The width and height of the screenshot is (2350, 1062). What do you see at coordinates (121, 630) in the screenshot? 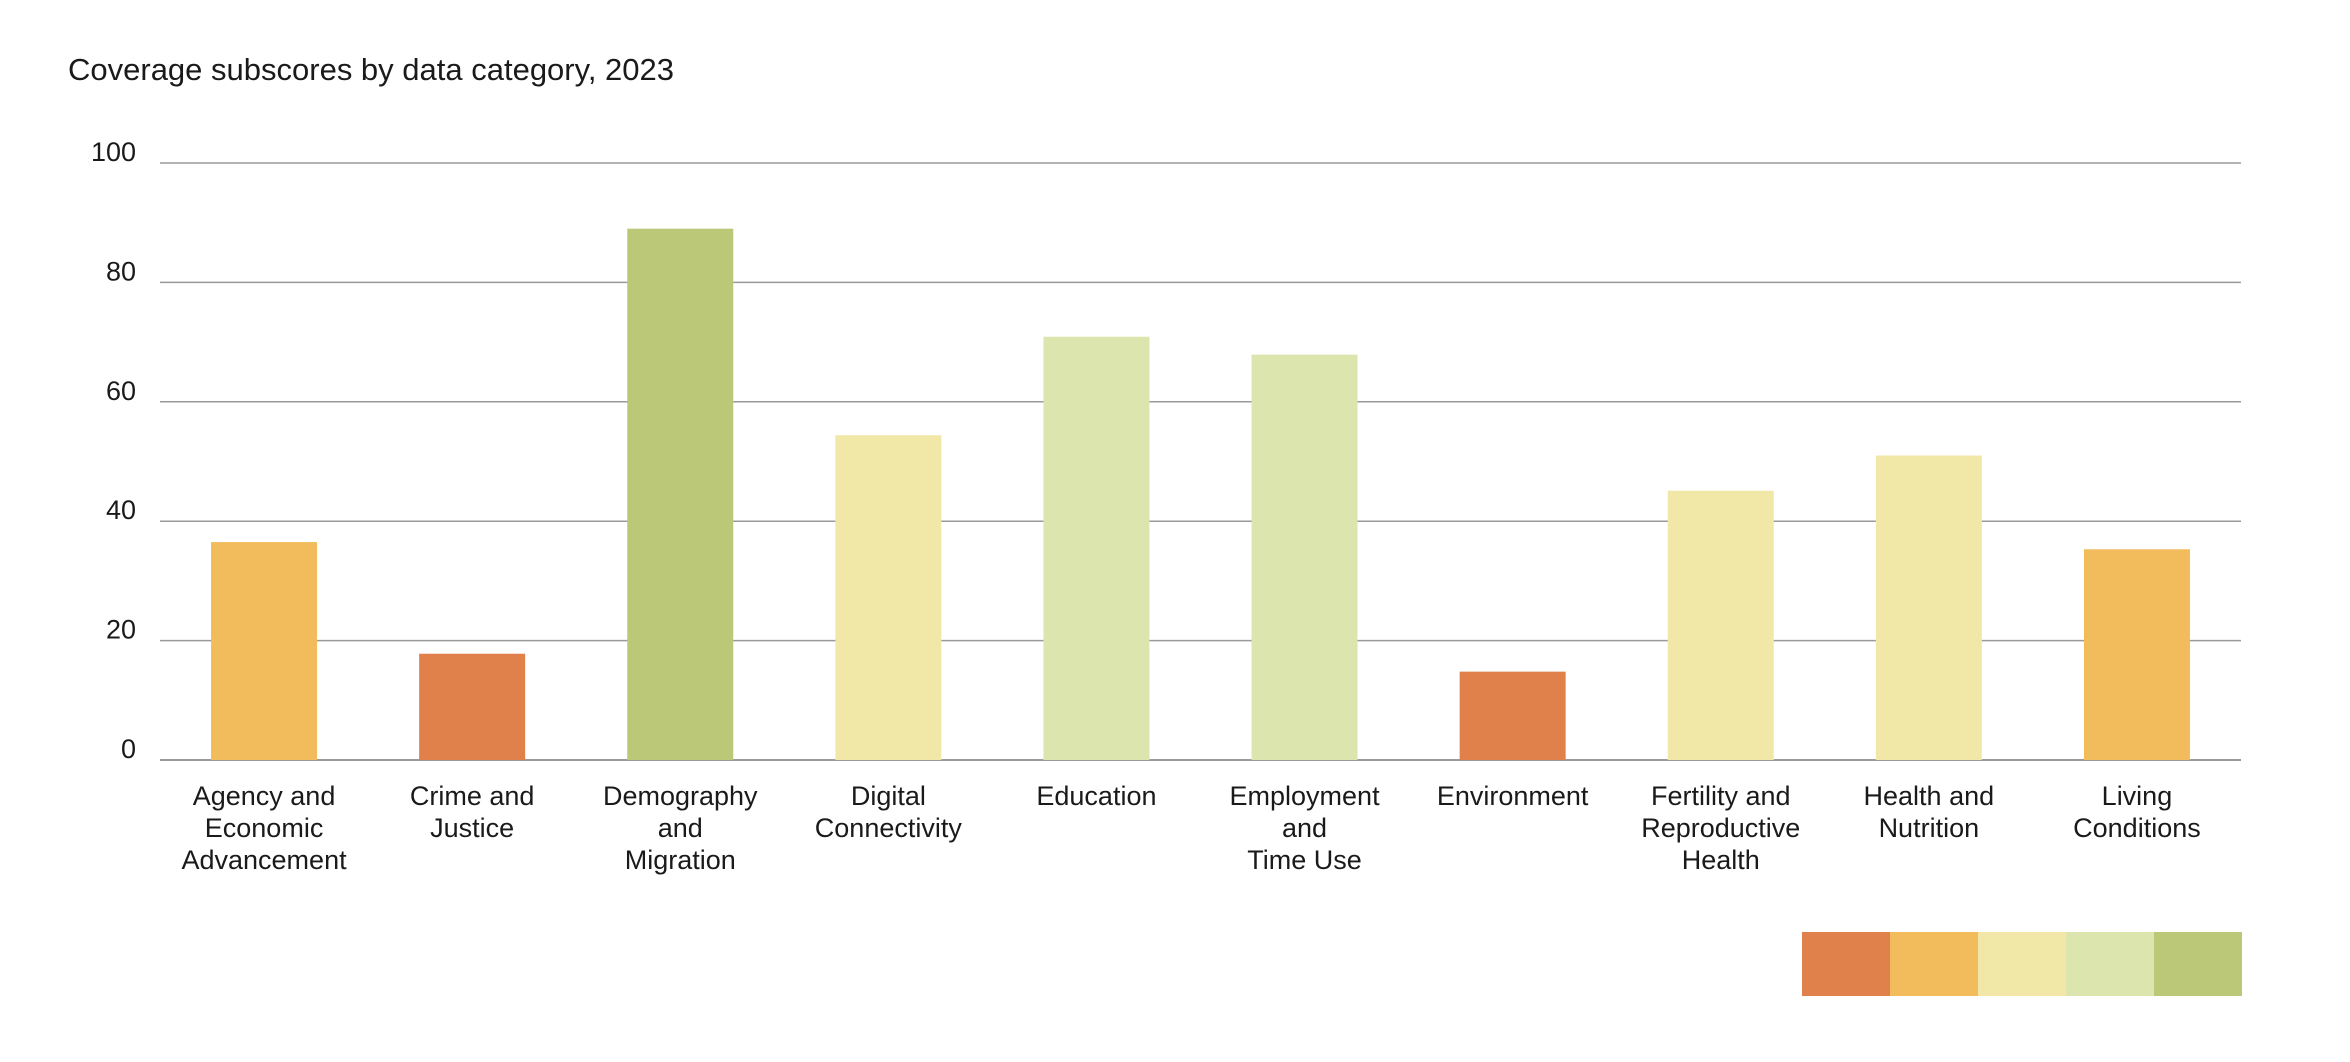
I see `y-tick-label: 20` at bounding box center [121, 630].